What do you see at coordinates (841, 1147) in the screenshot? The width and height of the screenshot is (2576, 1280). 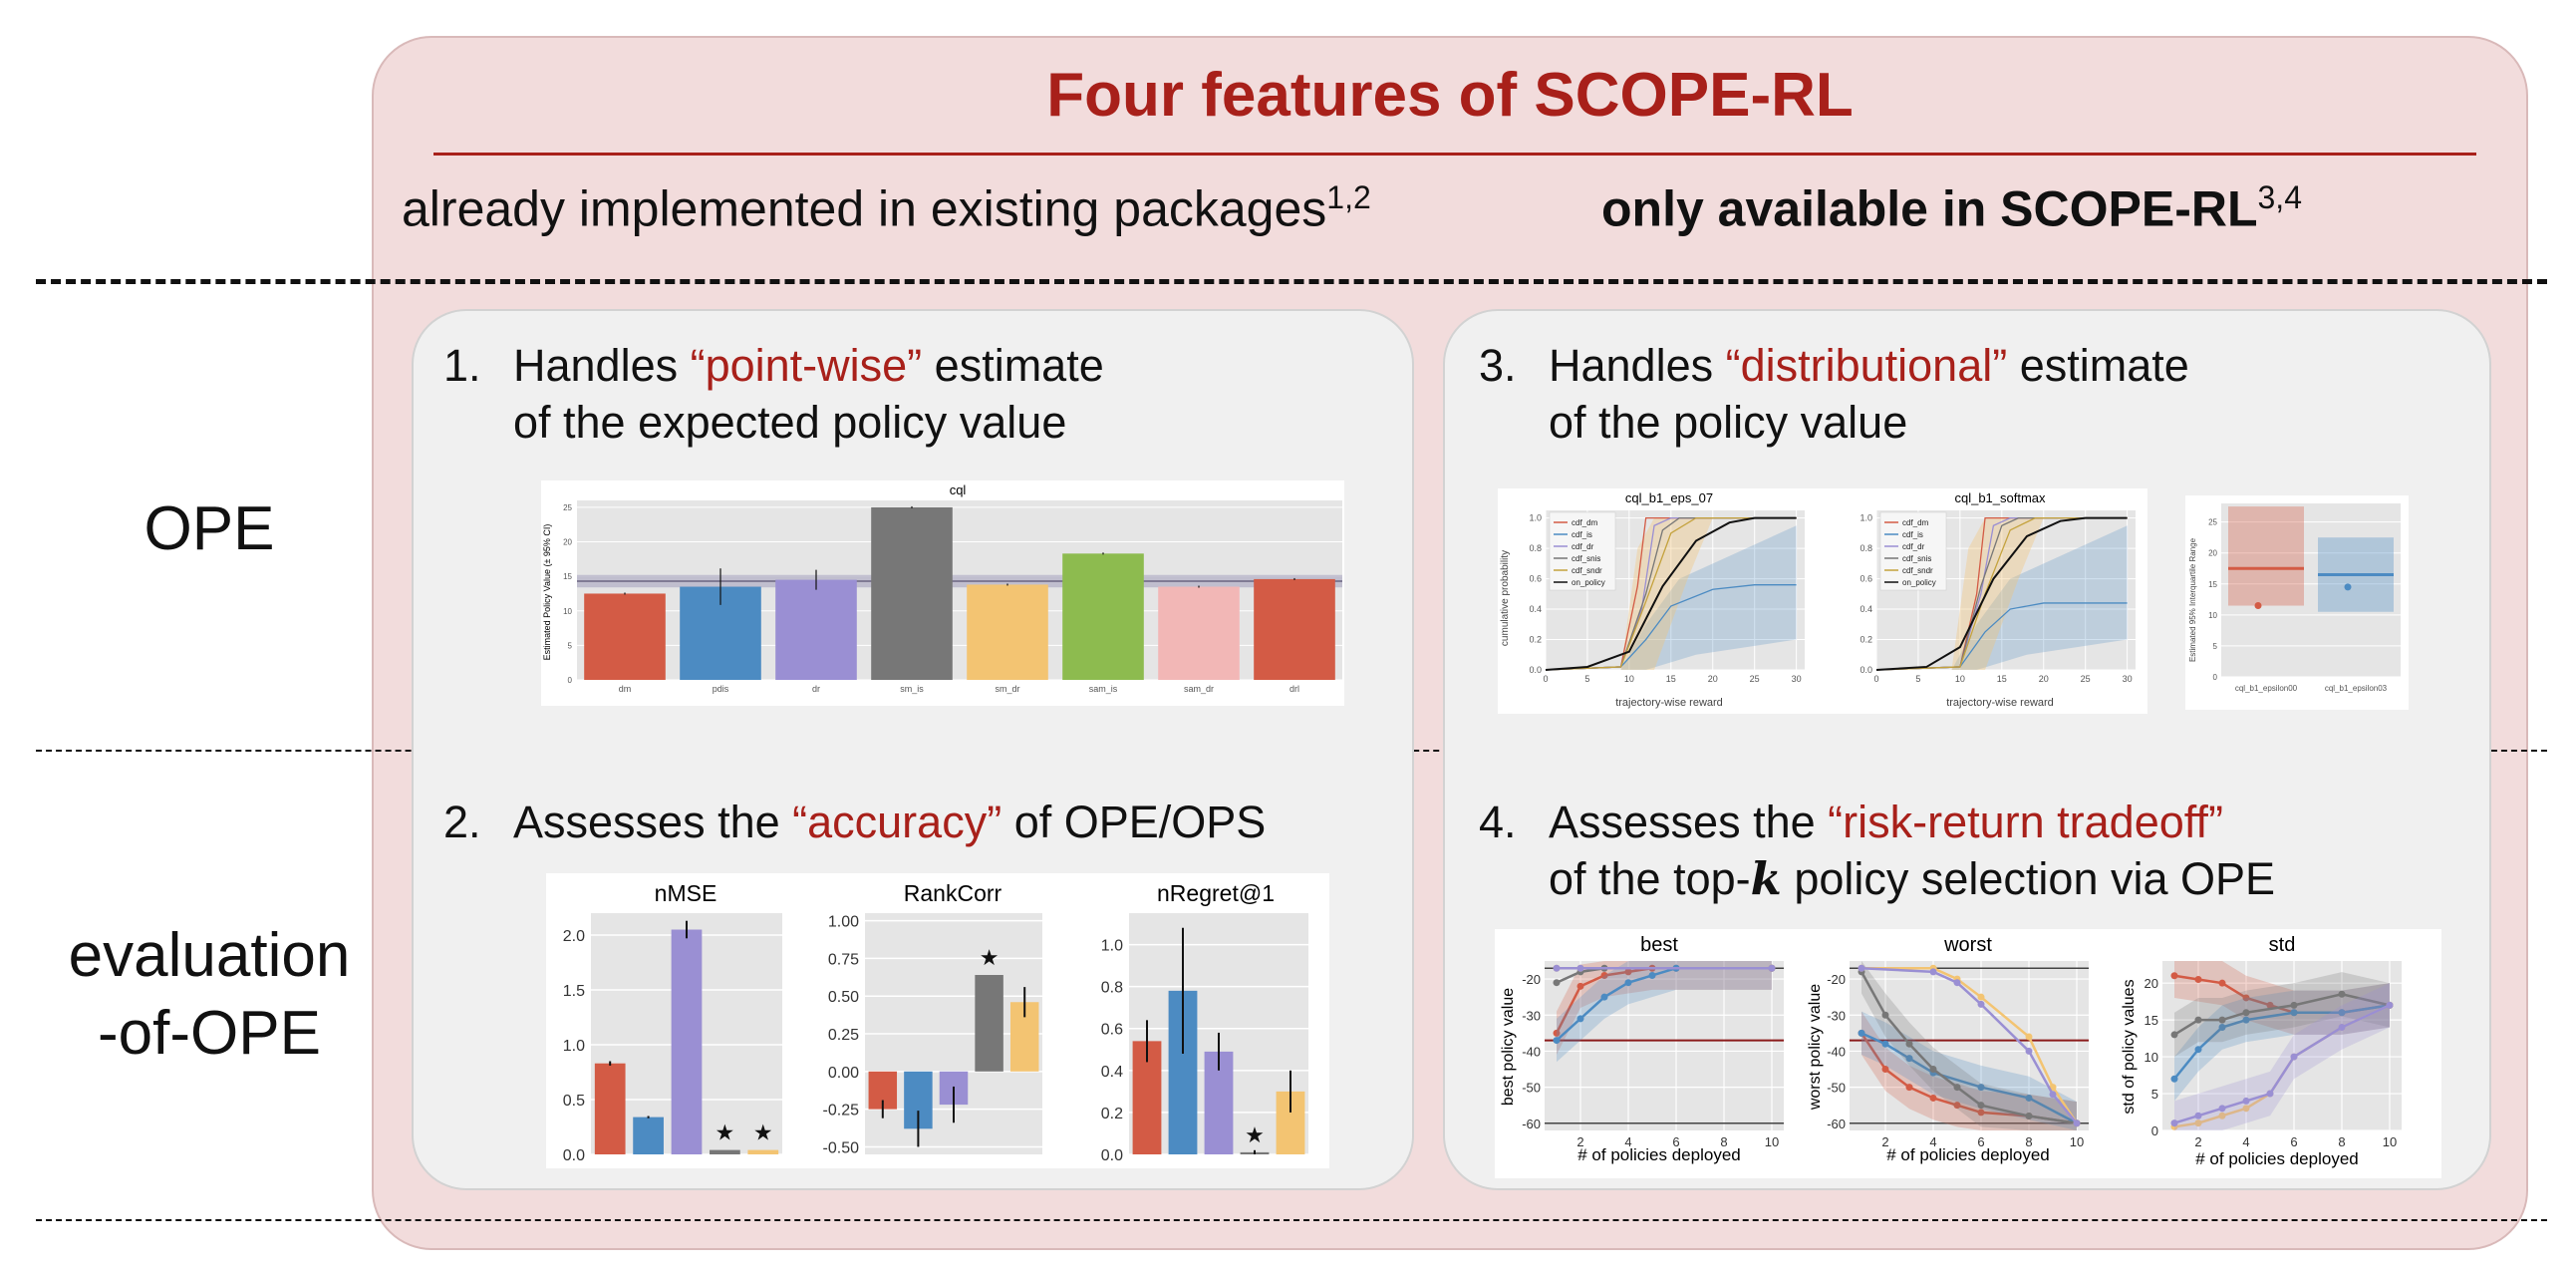 I see `chart-rankcorr-ytick: -0.50` at bounding box center [841, 1147].